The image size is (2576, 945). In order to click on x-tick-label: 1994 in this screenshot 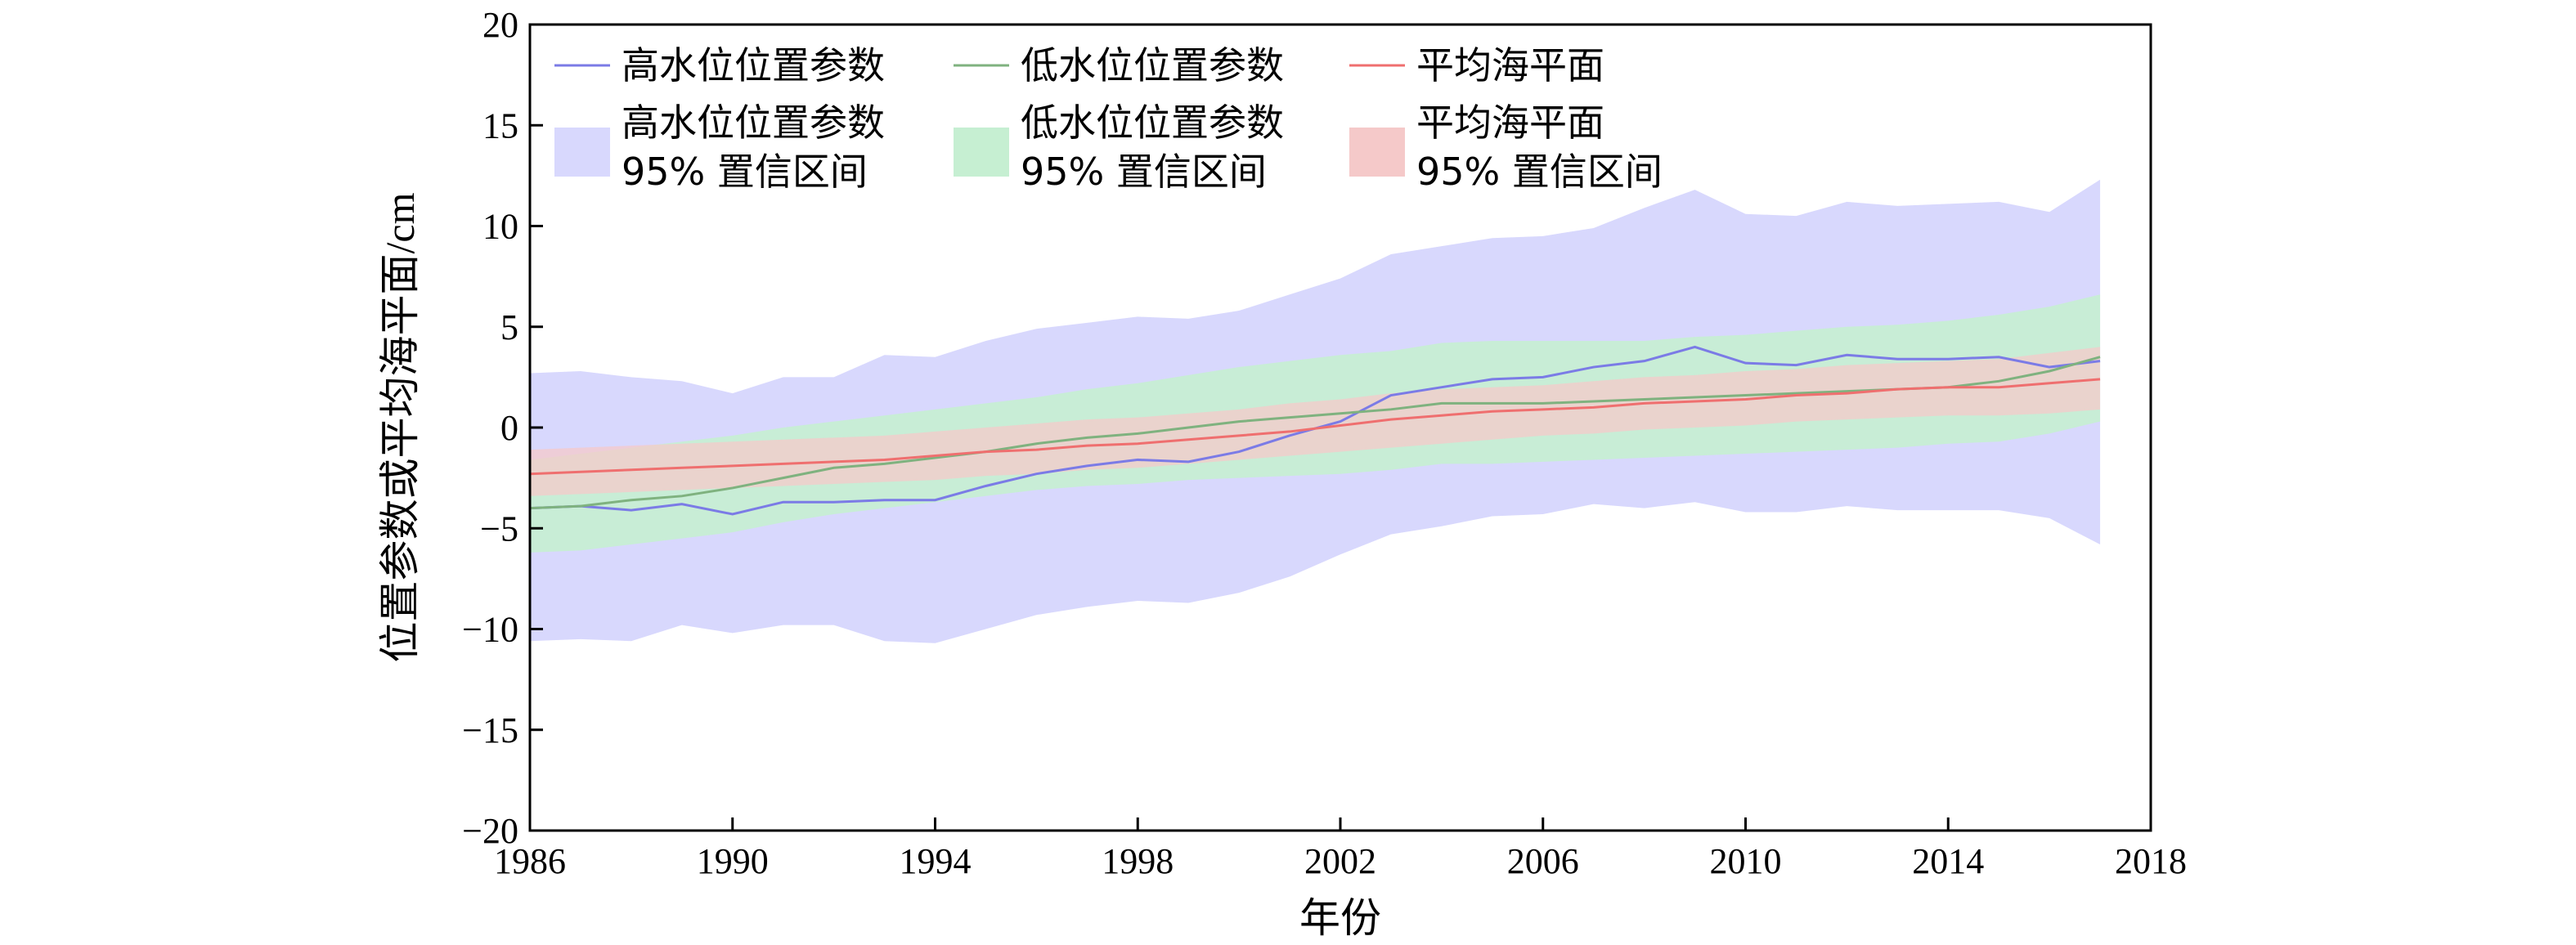, I will do `click(936, 861)`.